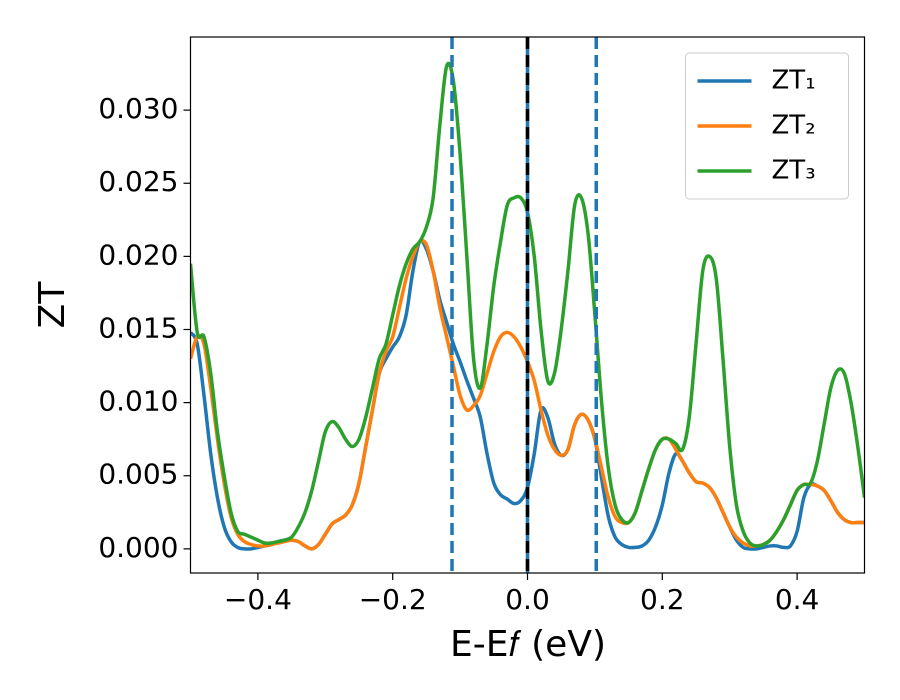 This screenshot has width=900, height=700. Describe the element at coordinates (258, 599) in the screenshot. I see `x-tick-label: −0.4` at that location.